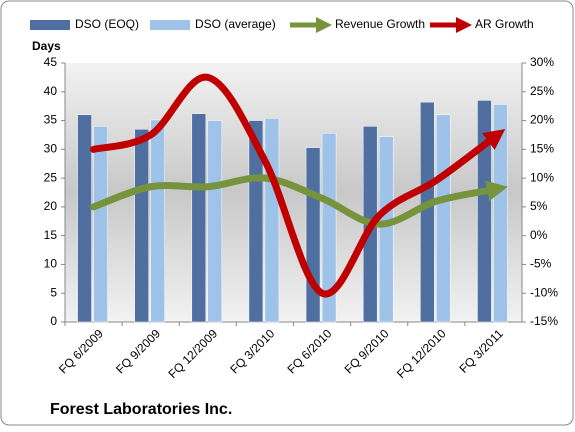 This screenshot has width=575, height=432. What do you see at coordinates (539, 235) in the screenshot?
I see `y2-tick-label: 0%` at bounding box center [539, 235].